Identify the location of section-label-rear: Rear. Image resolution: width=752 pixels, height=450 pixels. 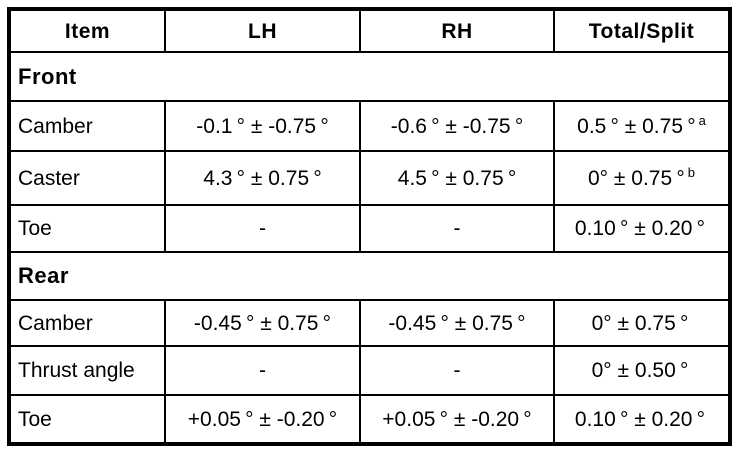
(369, 276).